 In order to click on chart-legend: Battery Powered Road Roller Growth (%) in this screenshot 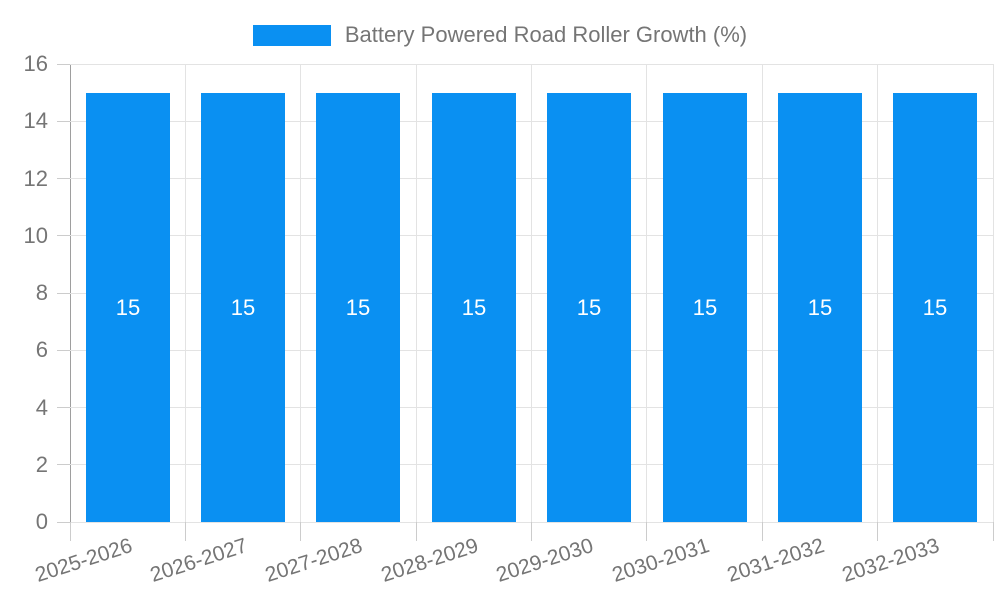, I will do `click(500, 35)`.